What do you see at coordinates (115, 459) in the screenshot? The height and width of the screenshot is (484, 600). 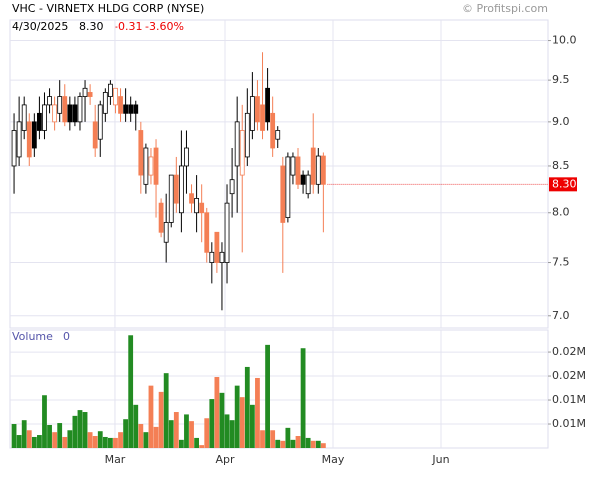 I see `x-tick-label: Mar` at bounding box center [115, 459].